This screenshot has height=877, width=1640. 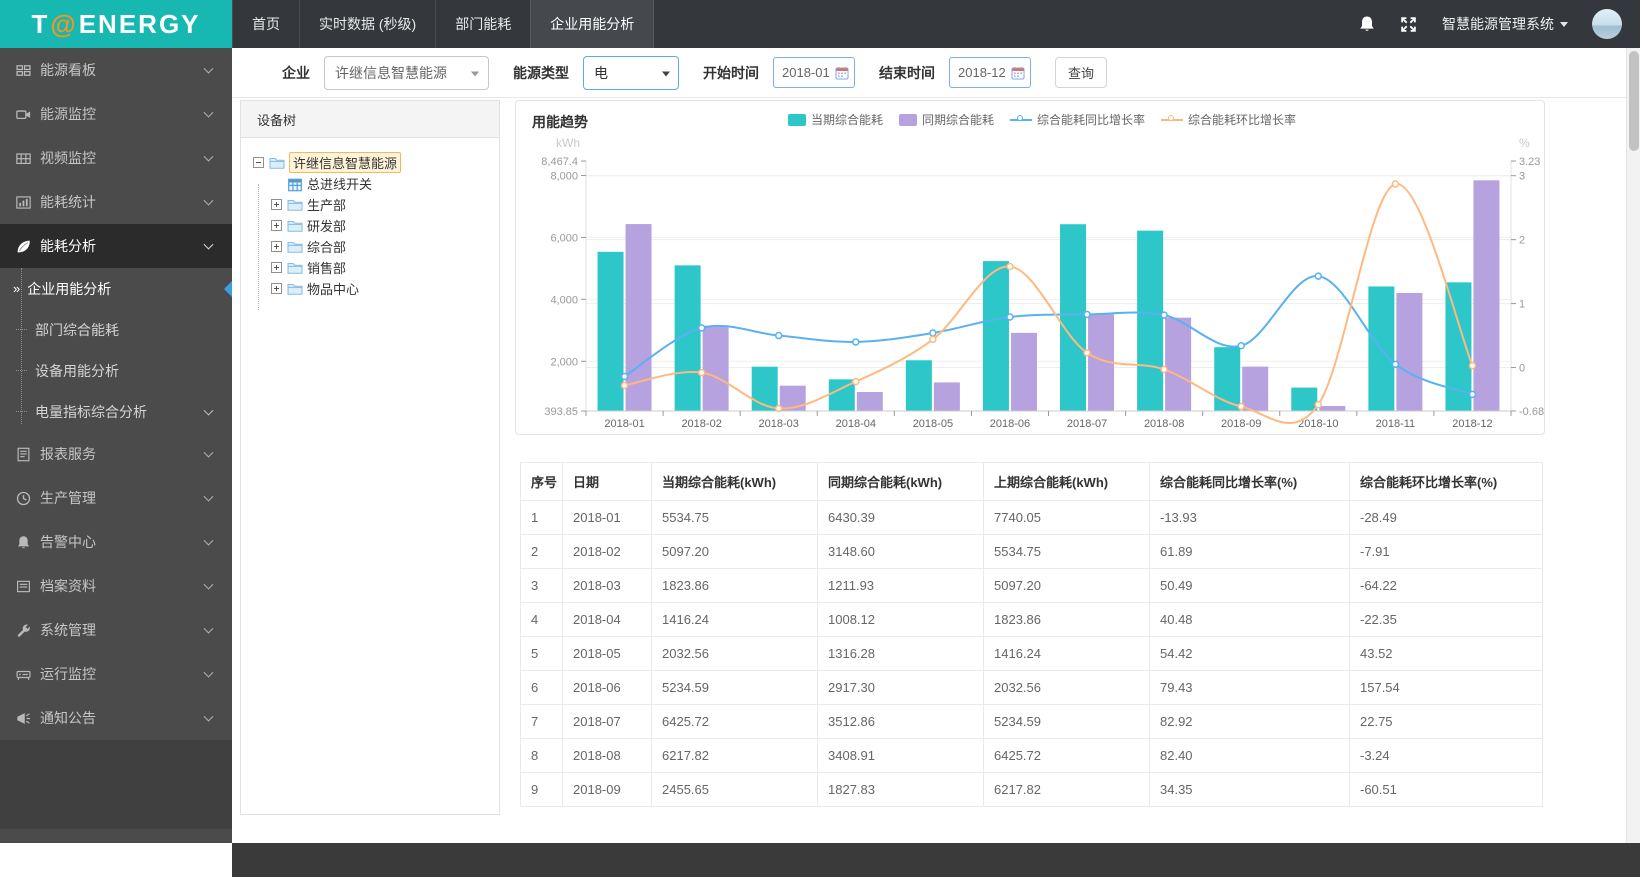 What do you see at coordinates (1458, 346) in the screenshot?
I see `bar-当期综合能耗-2018-12` at bounding box center [1458, 346].